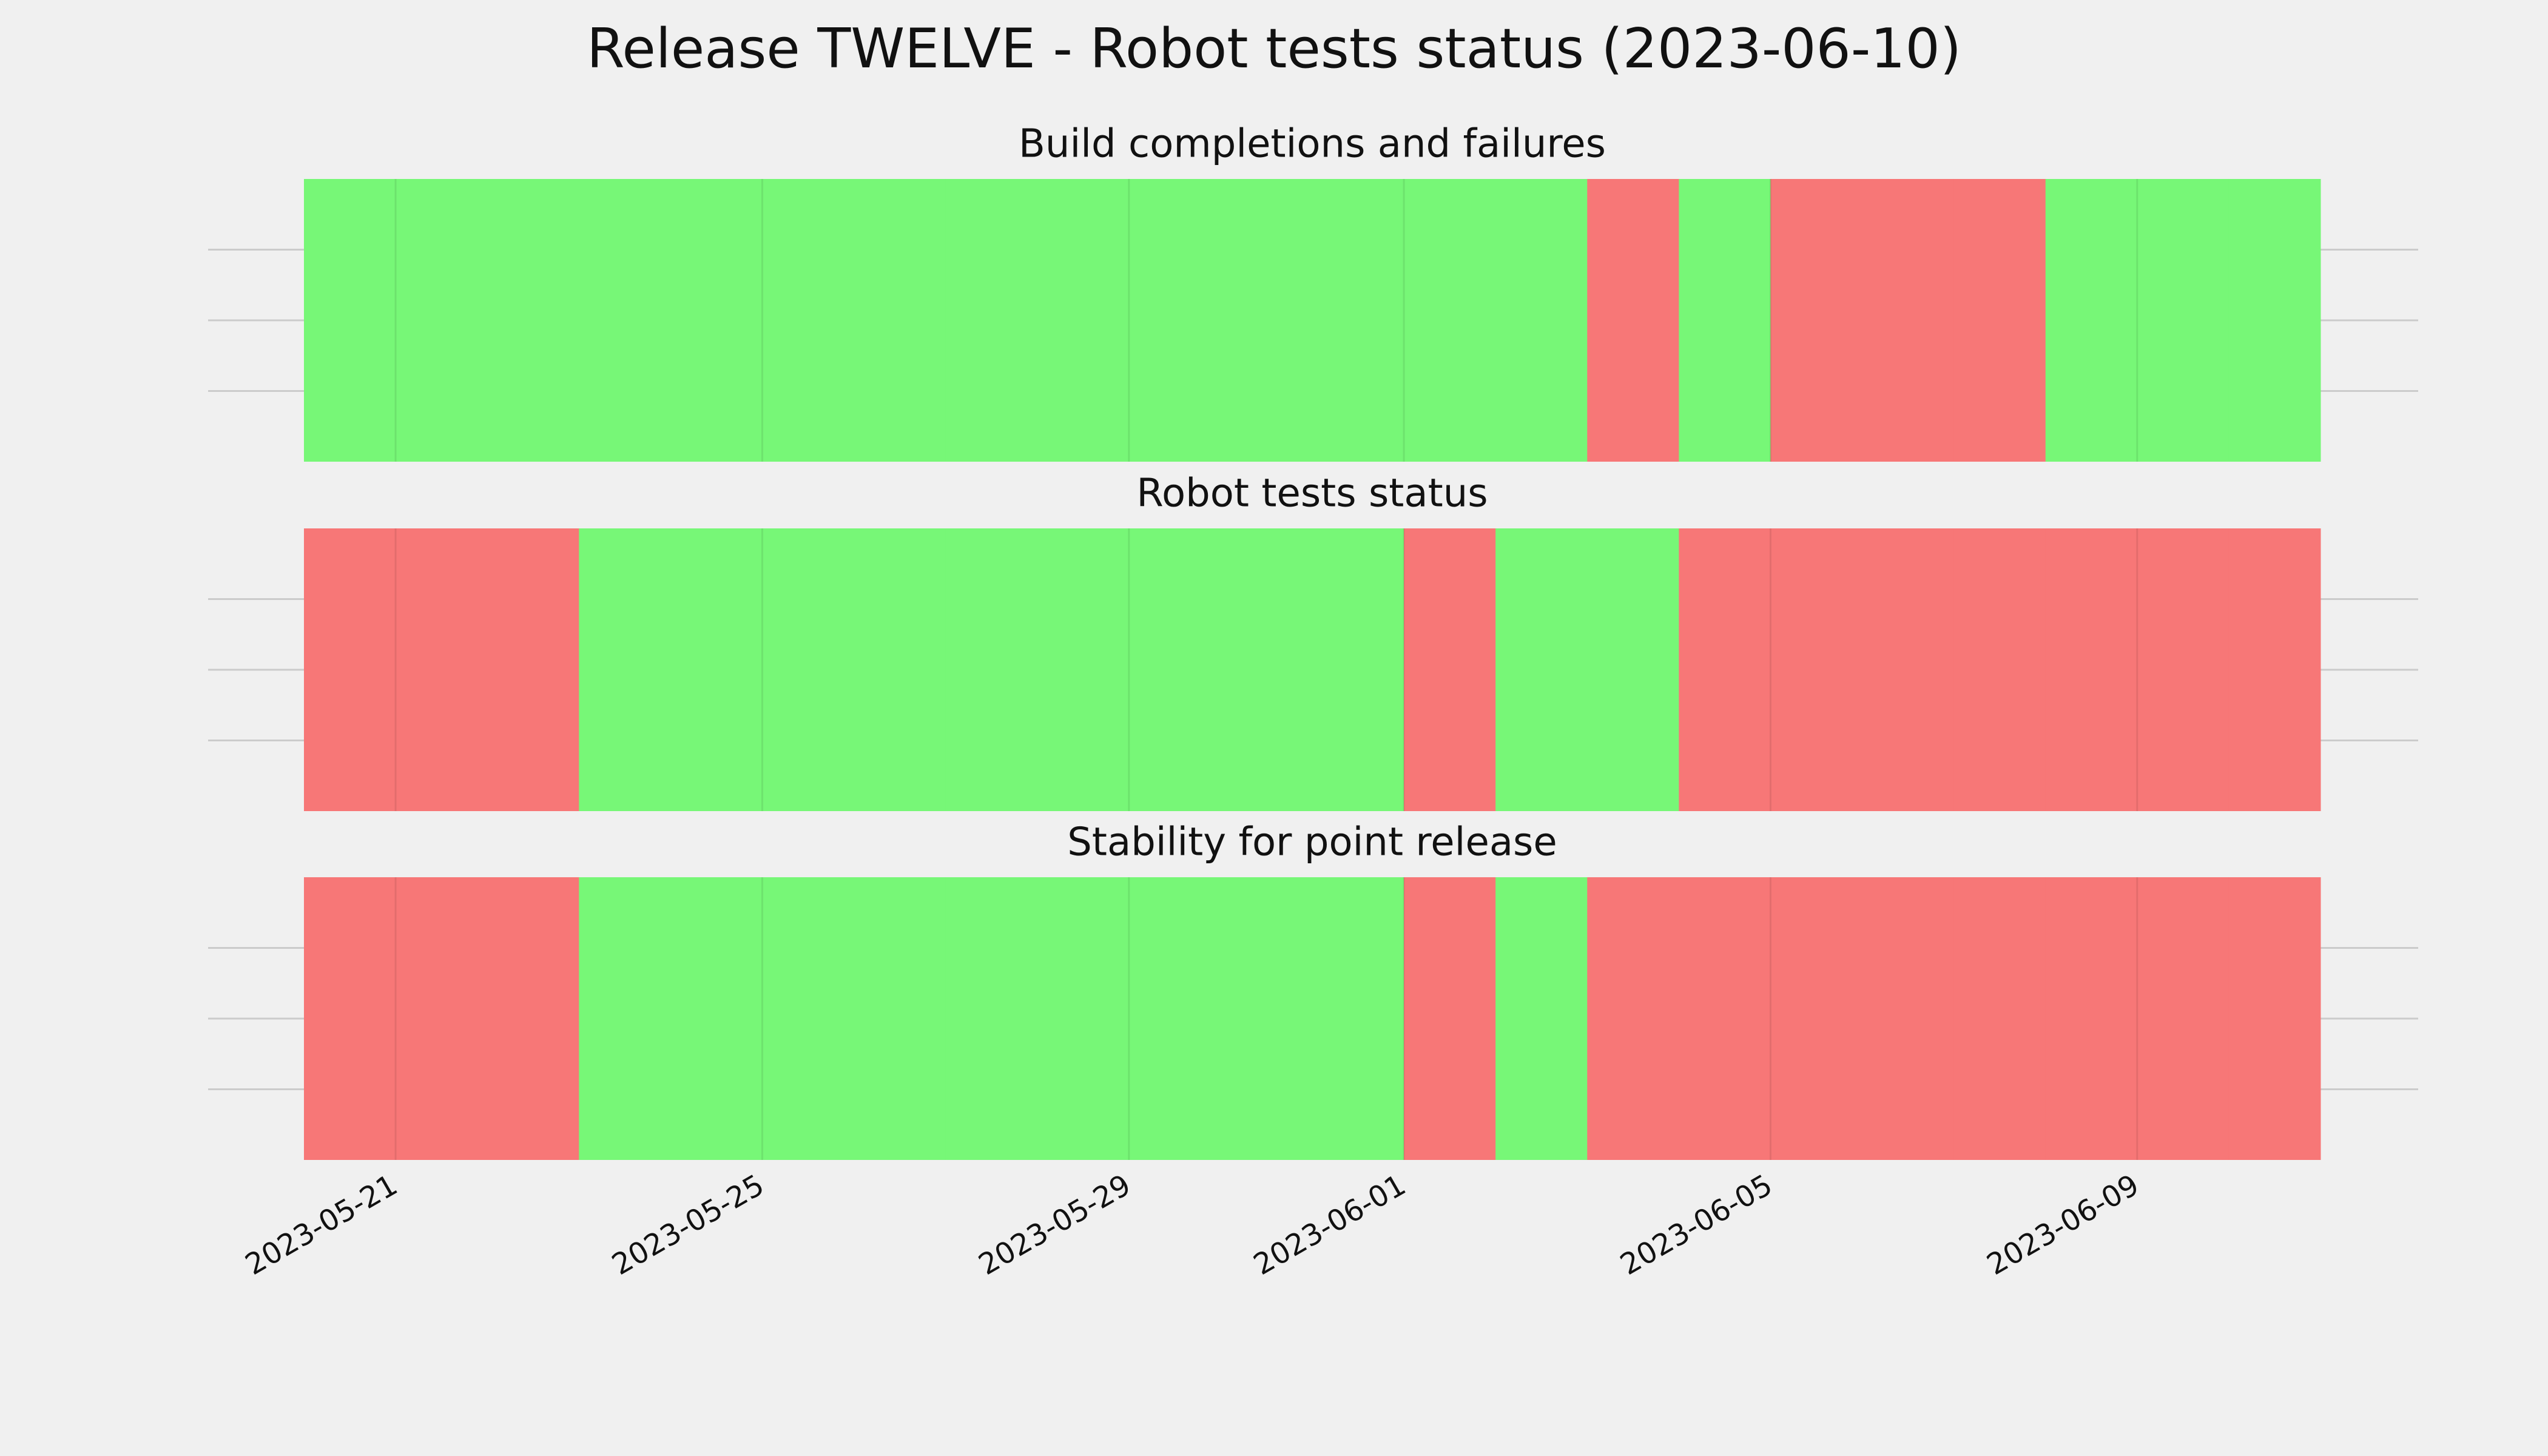 This screenshot has height=1456, width=2548. I want to click on panel-title: Robot tests status, so click(1312, 493).